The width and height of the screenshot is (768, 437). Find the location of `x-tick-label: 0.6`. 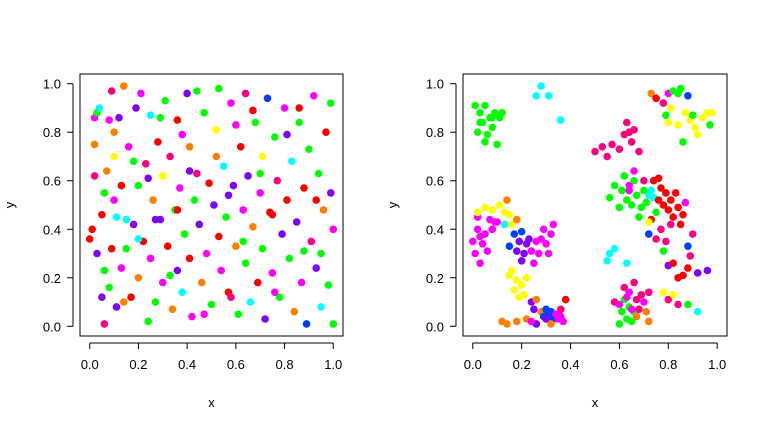

x-tick-label: 0.6 is located at coordinates (619, 364).